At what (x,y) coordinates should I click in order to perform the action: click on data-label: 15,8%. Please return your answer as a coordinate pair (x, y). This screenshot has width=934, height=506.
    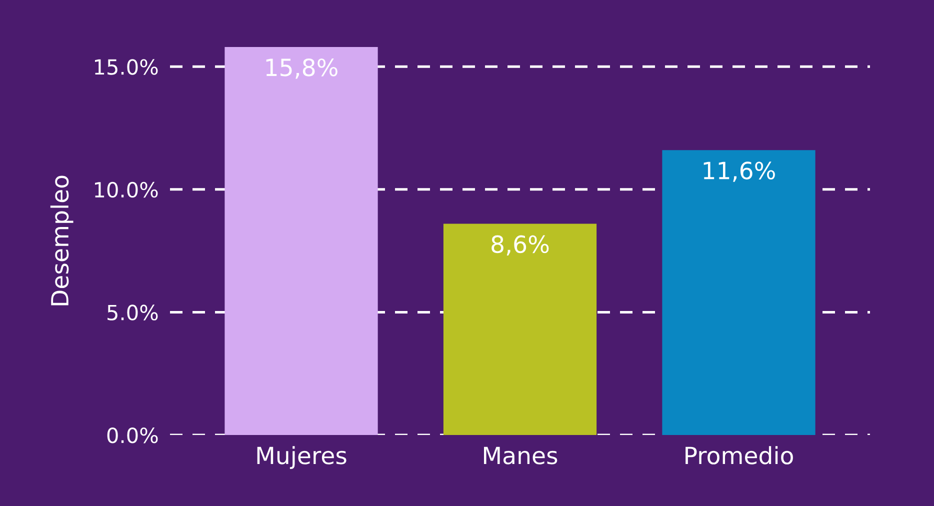
    Looking at the image, I should click on (302, 68).